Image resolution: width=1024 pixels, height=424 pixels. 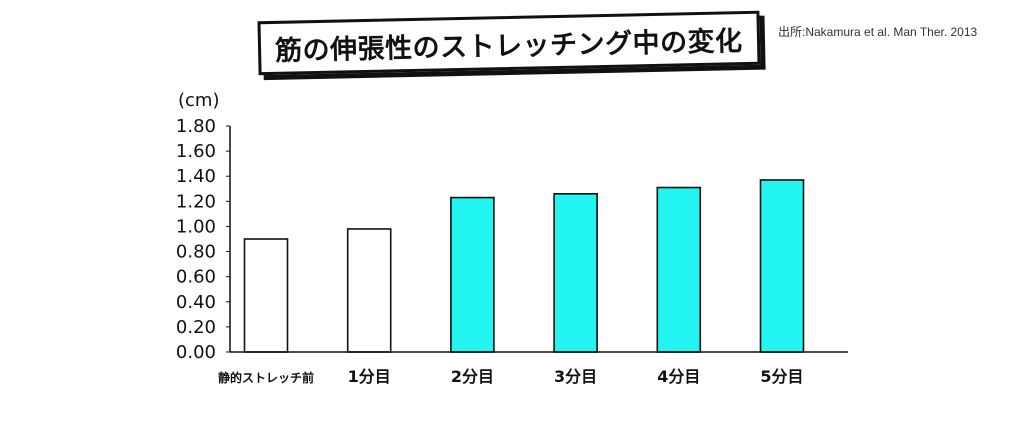 What do you see at coordinates (878, 32) in the screenshot?
I see `source-citation: 出所:Nakamura et al. Man Ther. 2013` at bounding box center [878, 32].